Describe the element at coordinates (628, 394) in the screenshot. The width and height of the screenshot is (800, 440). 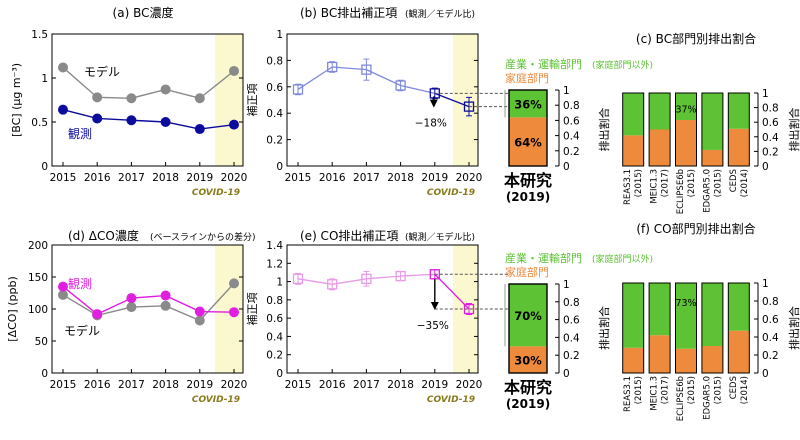
I see `panel-f-category-label: REAS3.1` at that location.